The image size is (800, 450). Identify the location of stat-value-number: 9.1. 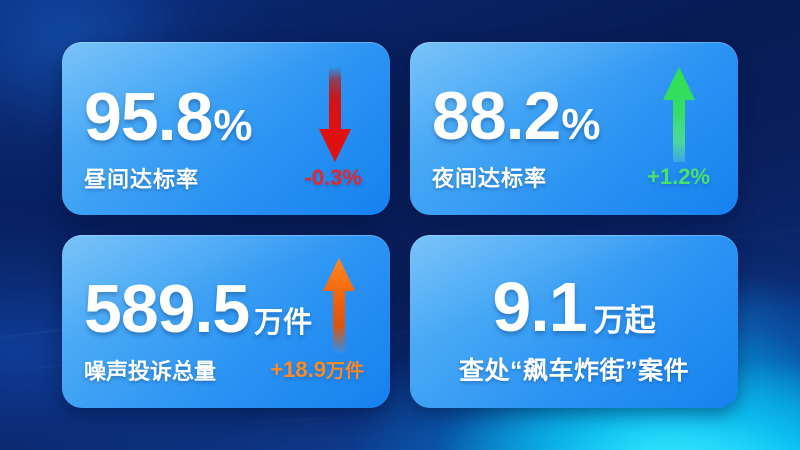
(539, 306).